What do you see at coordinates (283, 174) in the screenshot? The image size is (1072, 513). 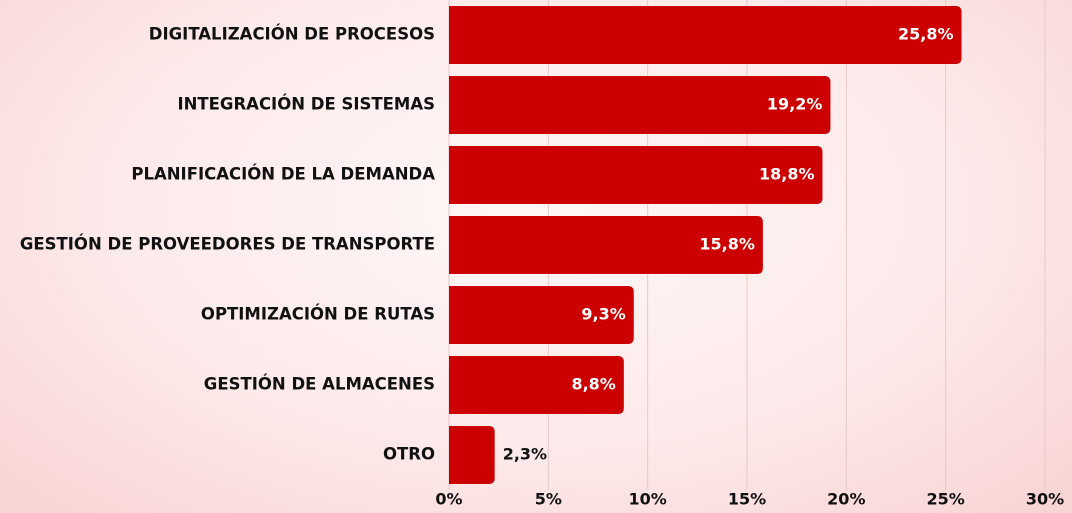 I see `category-label: PLANIFICACIÓN DE LA DEMANDA` at bounding box center [283, 174].